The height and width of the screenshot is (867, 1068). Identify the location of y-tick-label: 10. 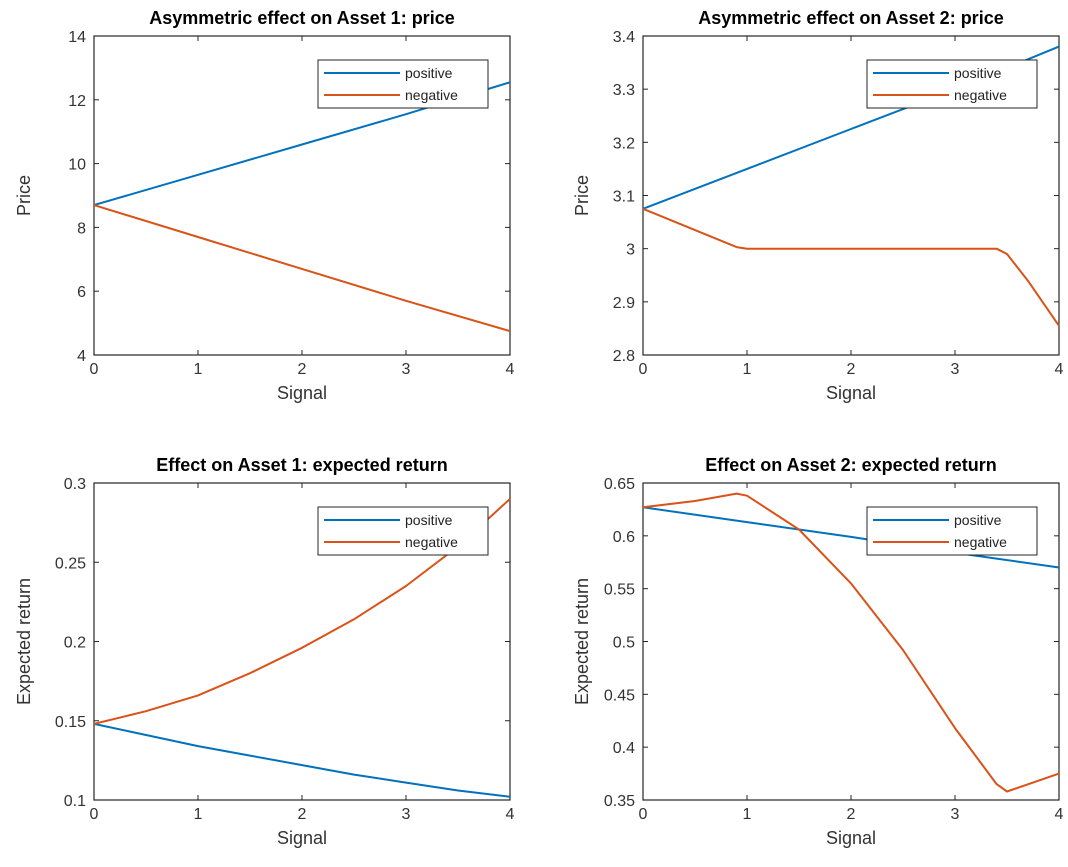
(77, 165).